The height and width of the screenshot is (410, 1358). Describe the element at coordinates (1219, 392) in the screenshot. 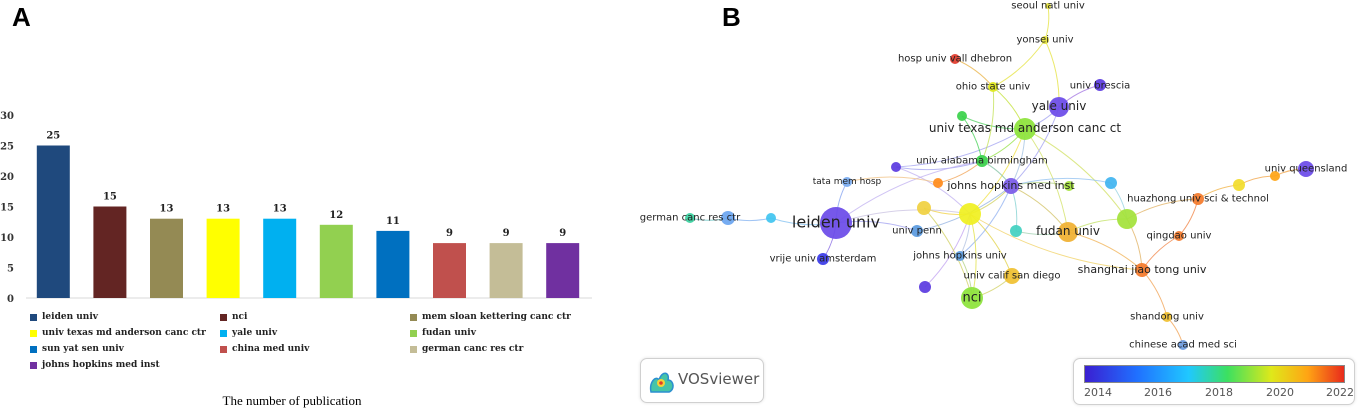

I see `colorbar-tick: 2018` at that location.